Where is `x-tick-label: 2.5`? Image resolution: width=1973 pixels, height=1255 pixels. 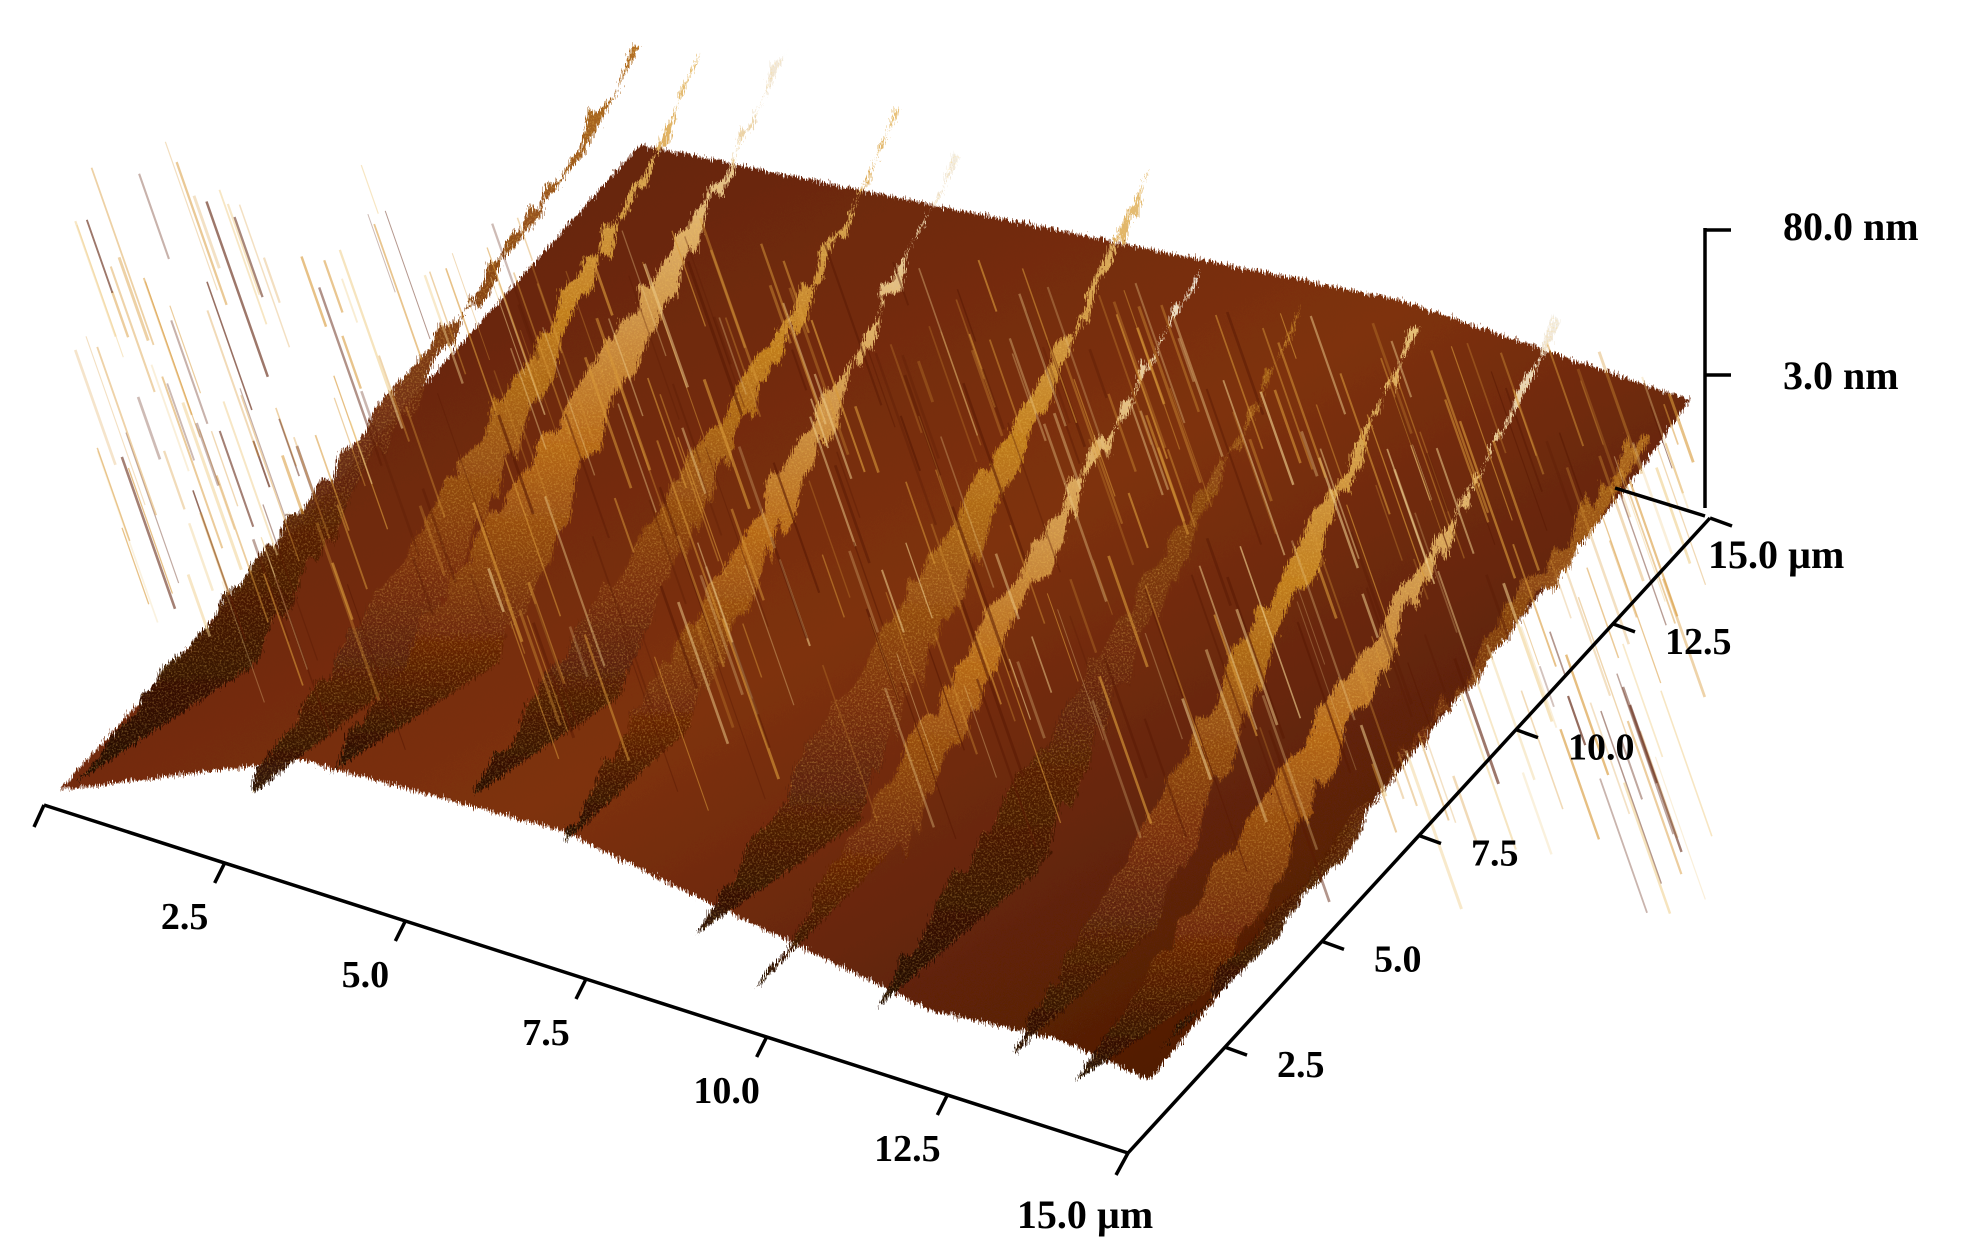 x-tick-label: 2.5 is located at coordinates (185, 917).